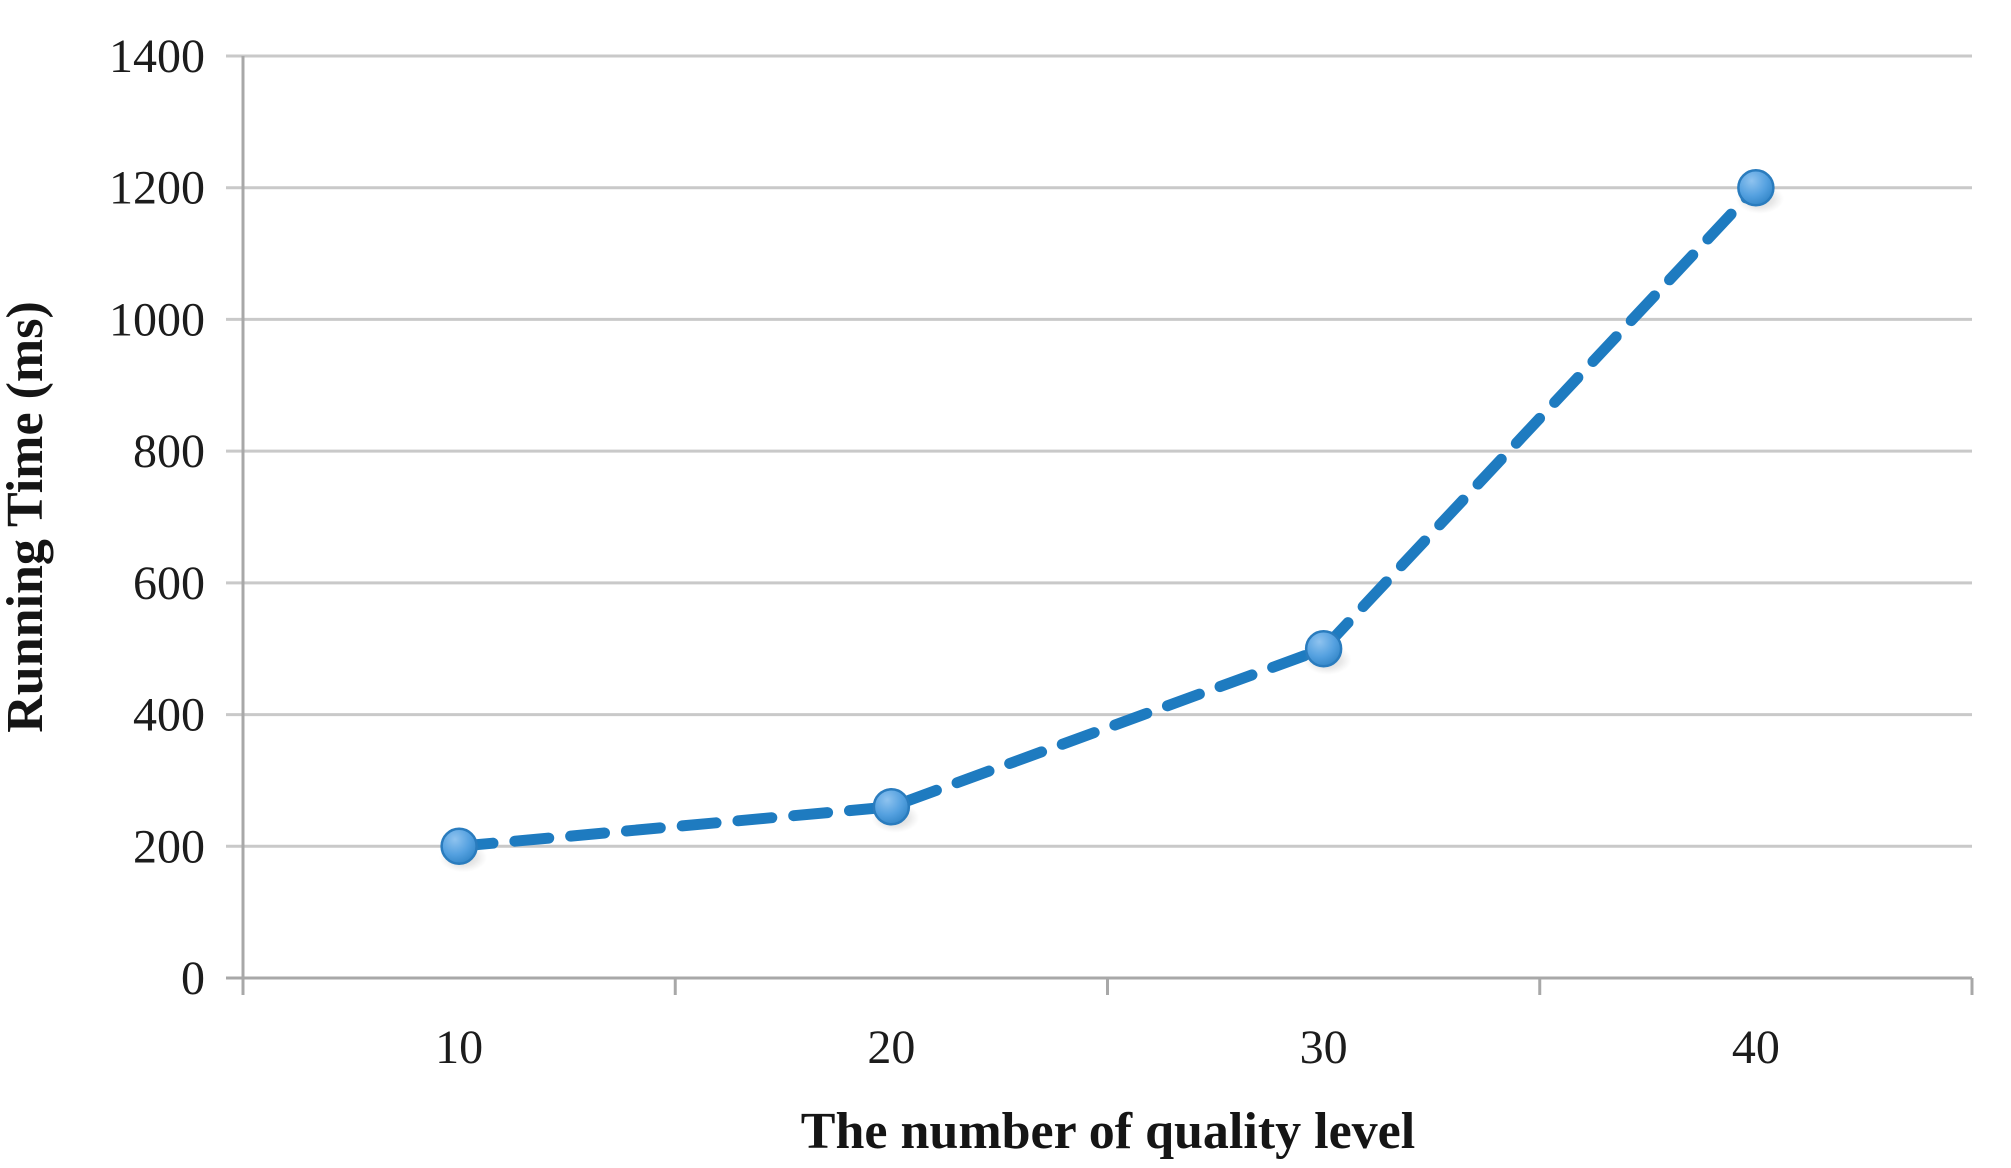  I want to click on x-tick-label-40: 40, so click(1756, 1047).